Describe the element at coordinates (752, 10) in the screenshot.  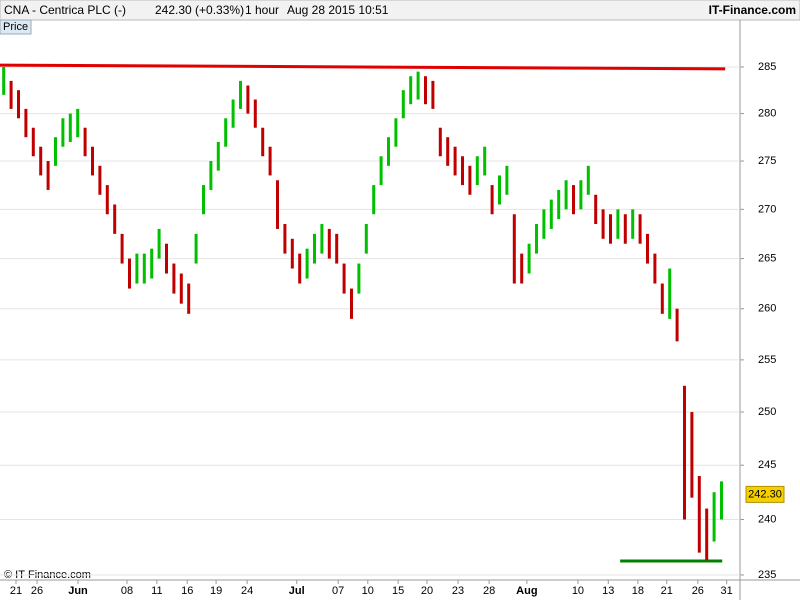
I see `brand: IT-Finance.com` at that location.